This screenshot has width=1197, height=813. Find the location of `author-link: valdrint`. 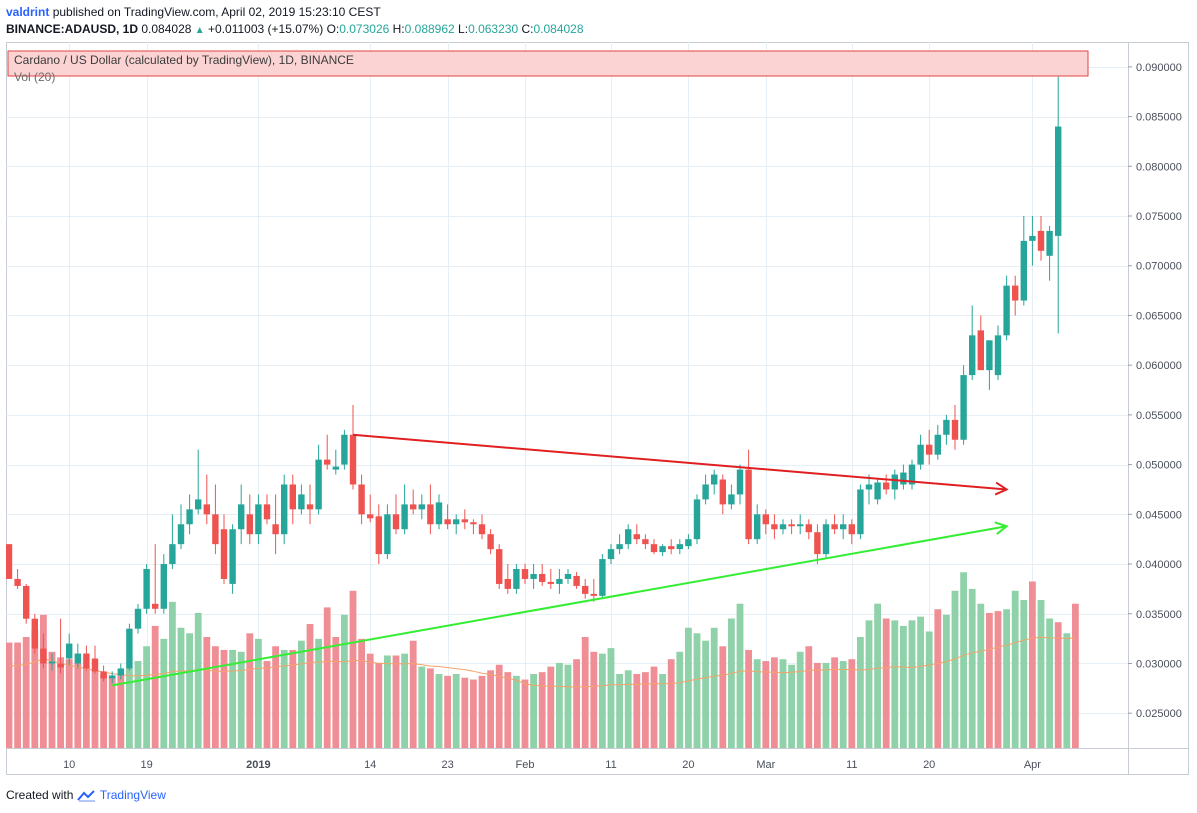

author-link: valdrint is located at coordinates (28, 12).